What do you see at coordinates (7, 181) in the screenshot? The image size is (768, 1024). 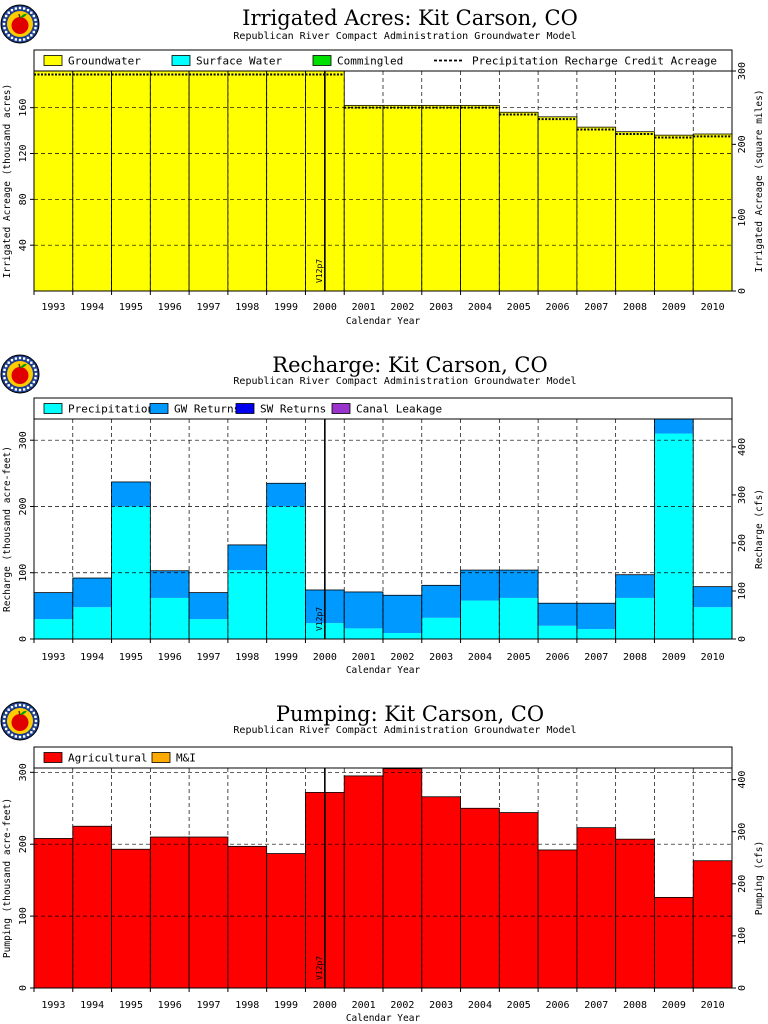 I see `y-axis-label: Irrigated Acreage (thousand acres)` at bounding box center [7, 181].